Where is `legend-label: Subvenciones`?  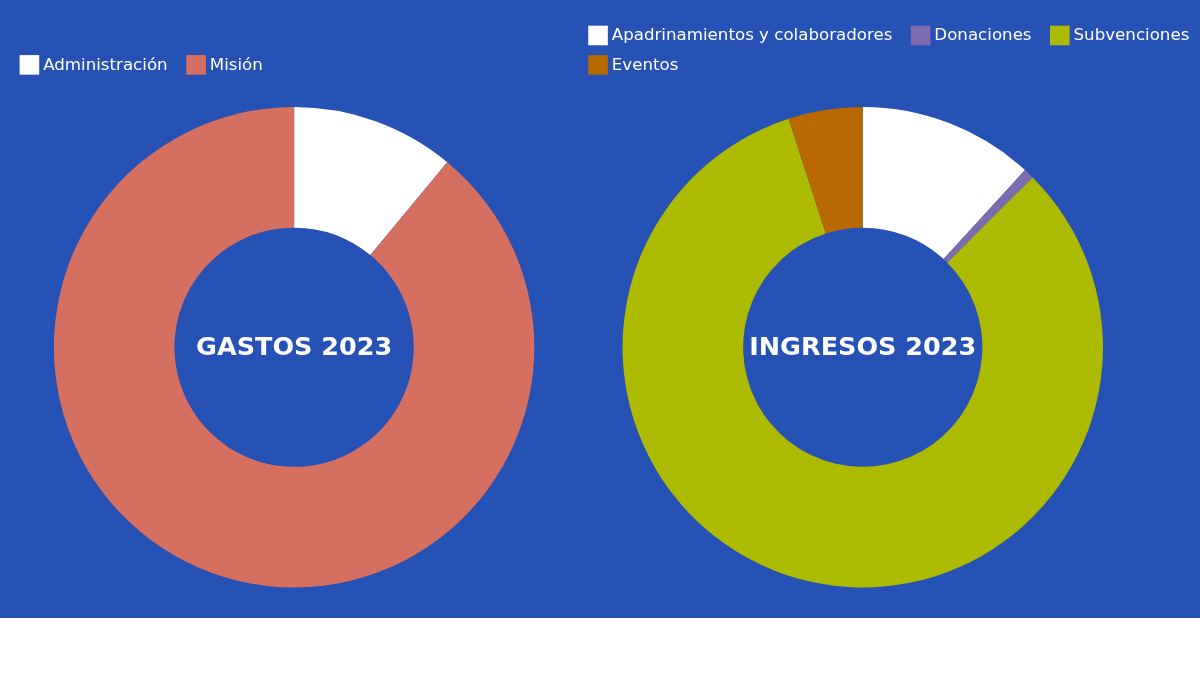
legend-label: Subvenciones is located at coordinates (1131, 35).